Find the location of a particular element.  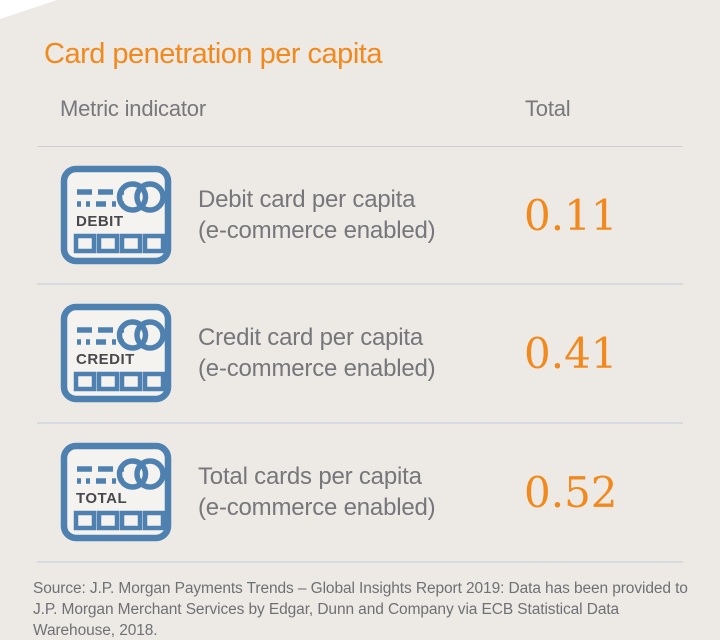

metric-label-line1: Debit card per capita is located at coordinates (307, 199).